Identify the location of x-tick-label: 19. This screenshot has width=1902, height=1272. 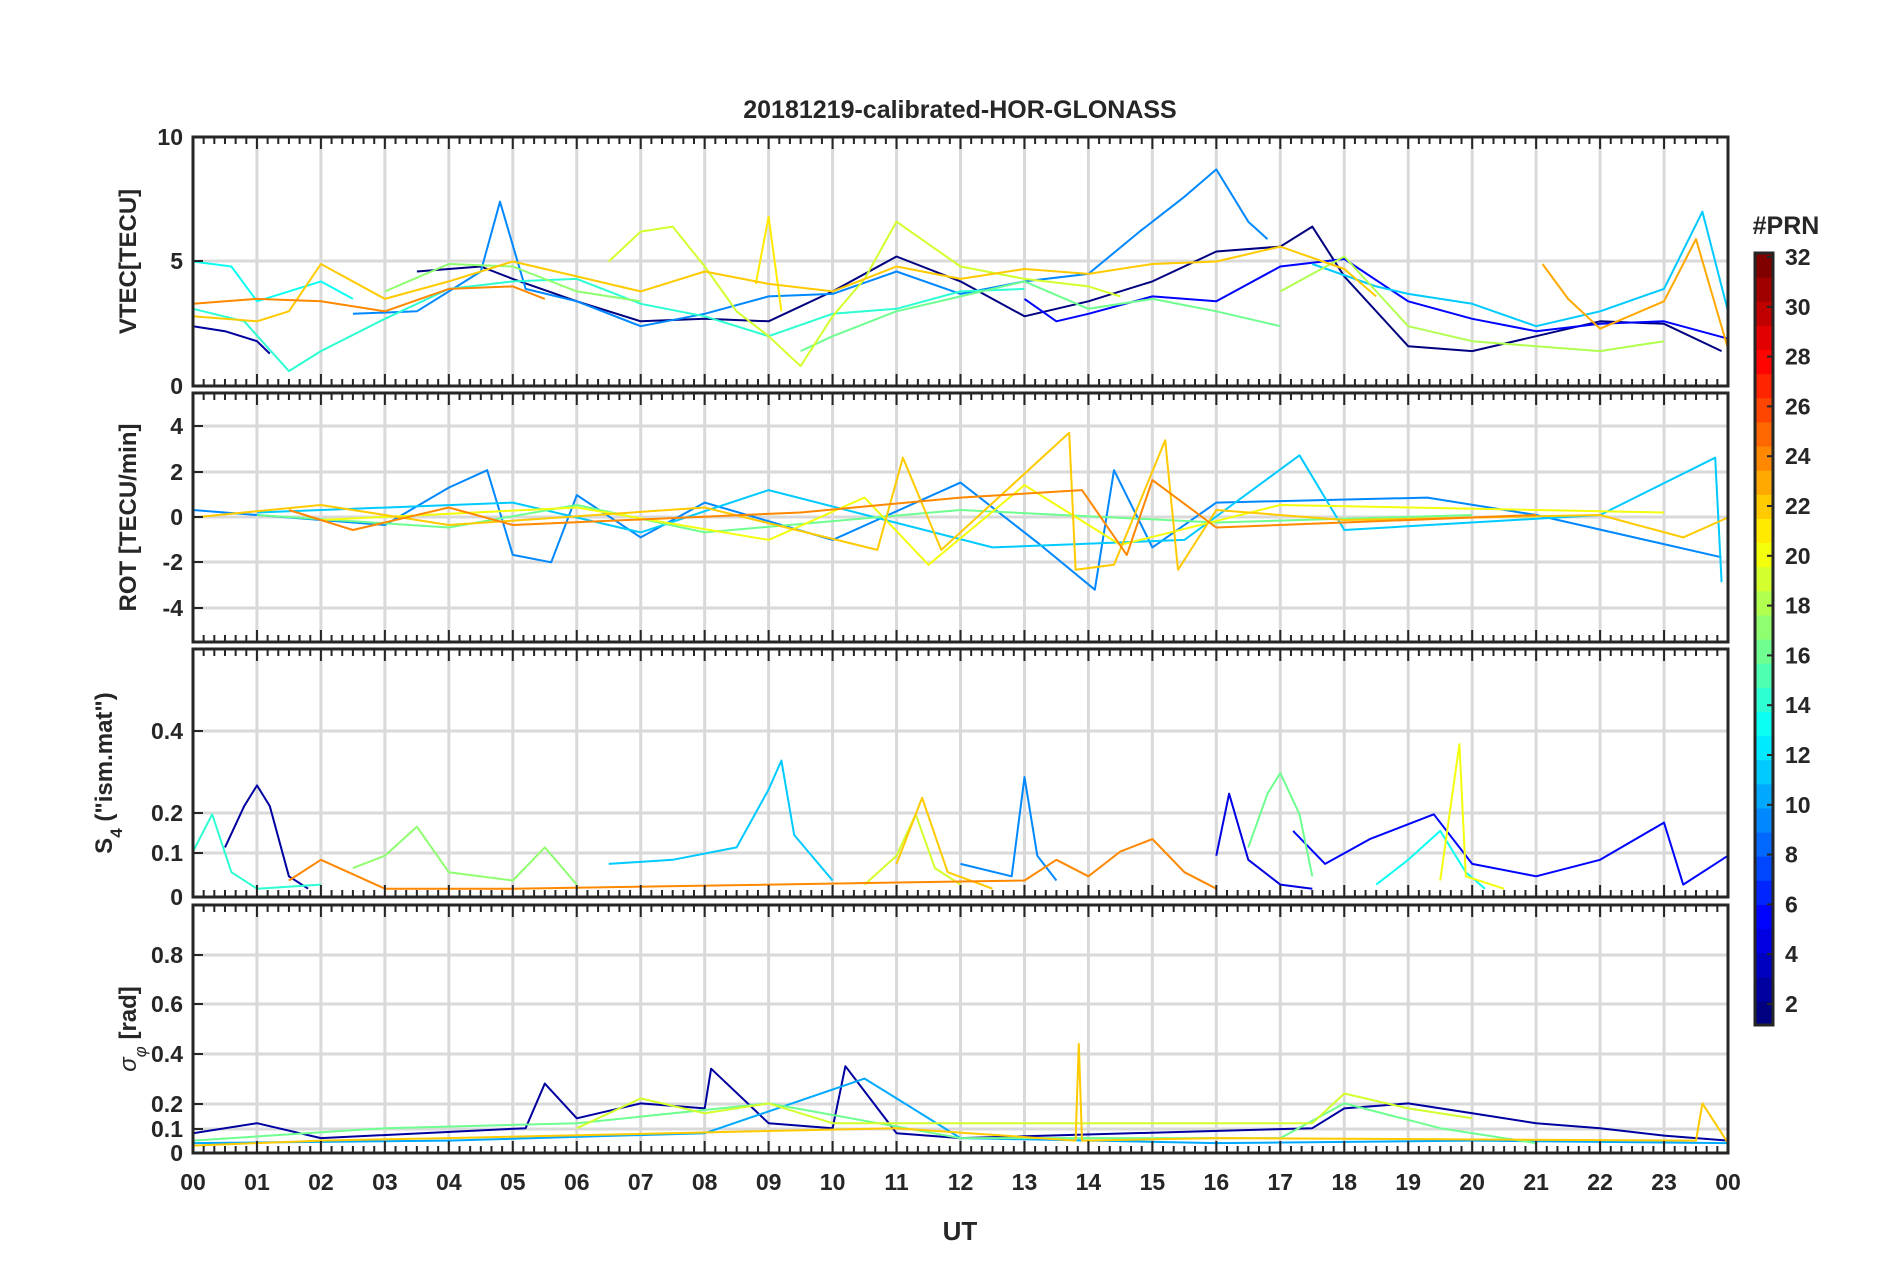
(1408, 1182).